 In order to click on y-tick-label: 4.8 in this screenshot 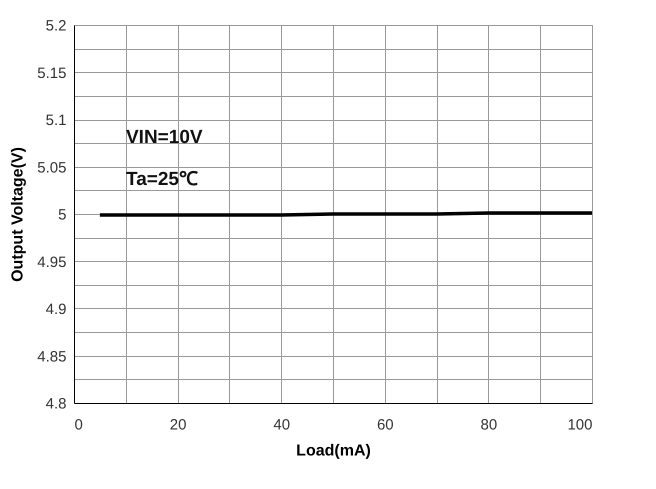, I will do `click(56, 404)`.